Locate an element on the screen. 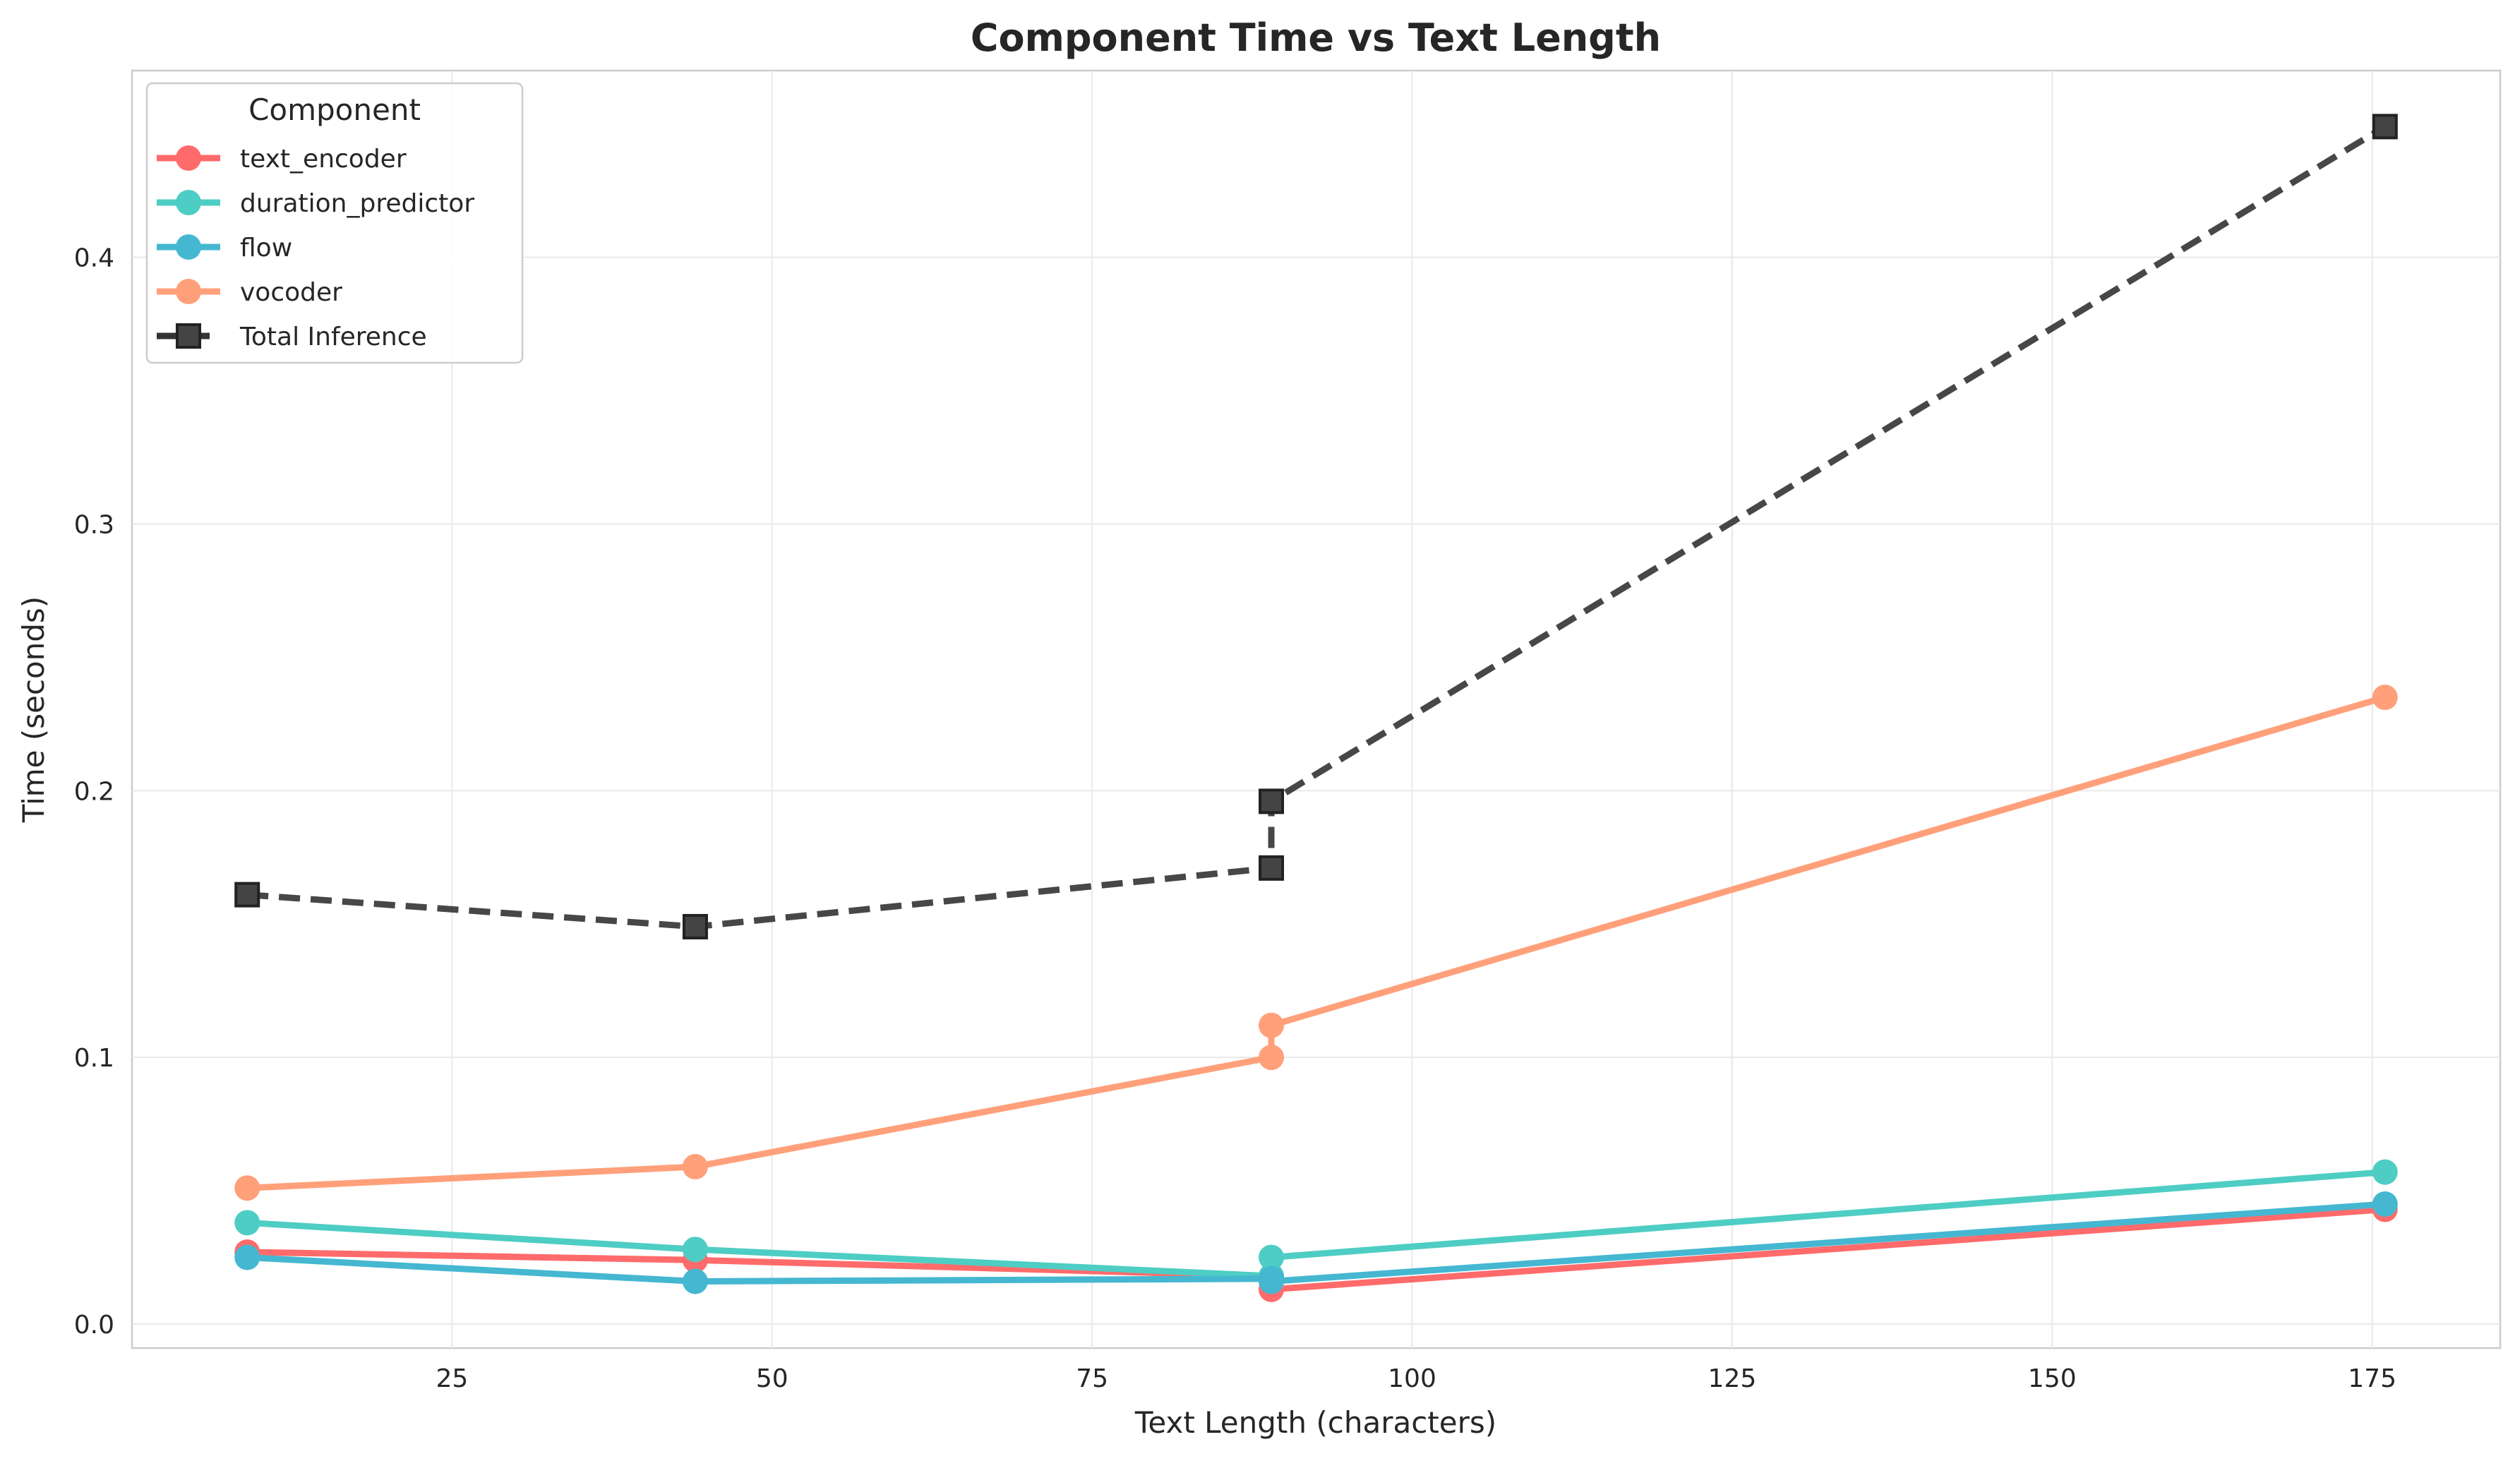  x-axis-label: Text Length (characters) is located at coordinates (1315, 1422).